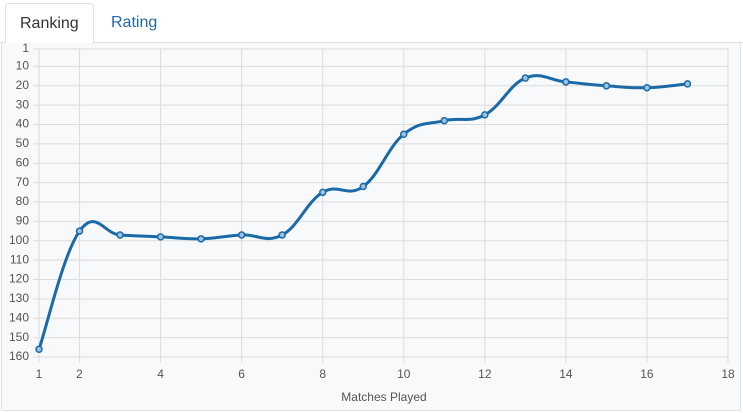  Describe the element at coordinates (404, 374) in the screenshot. I see `x-tick-label: 10` at that location.